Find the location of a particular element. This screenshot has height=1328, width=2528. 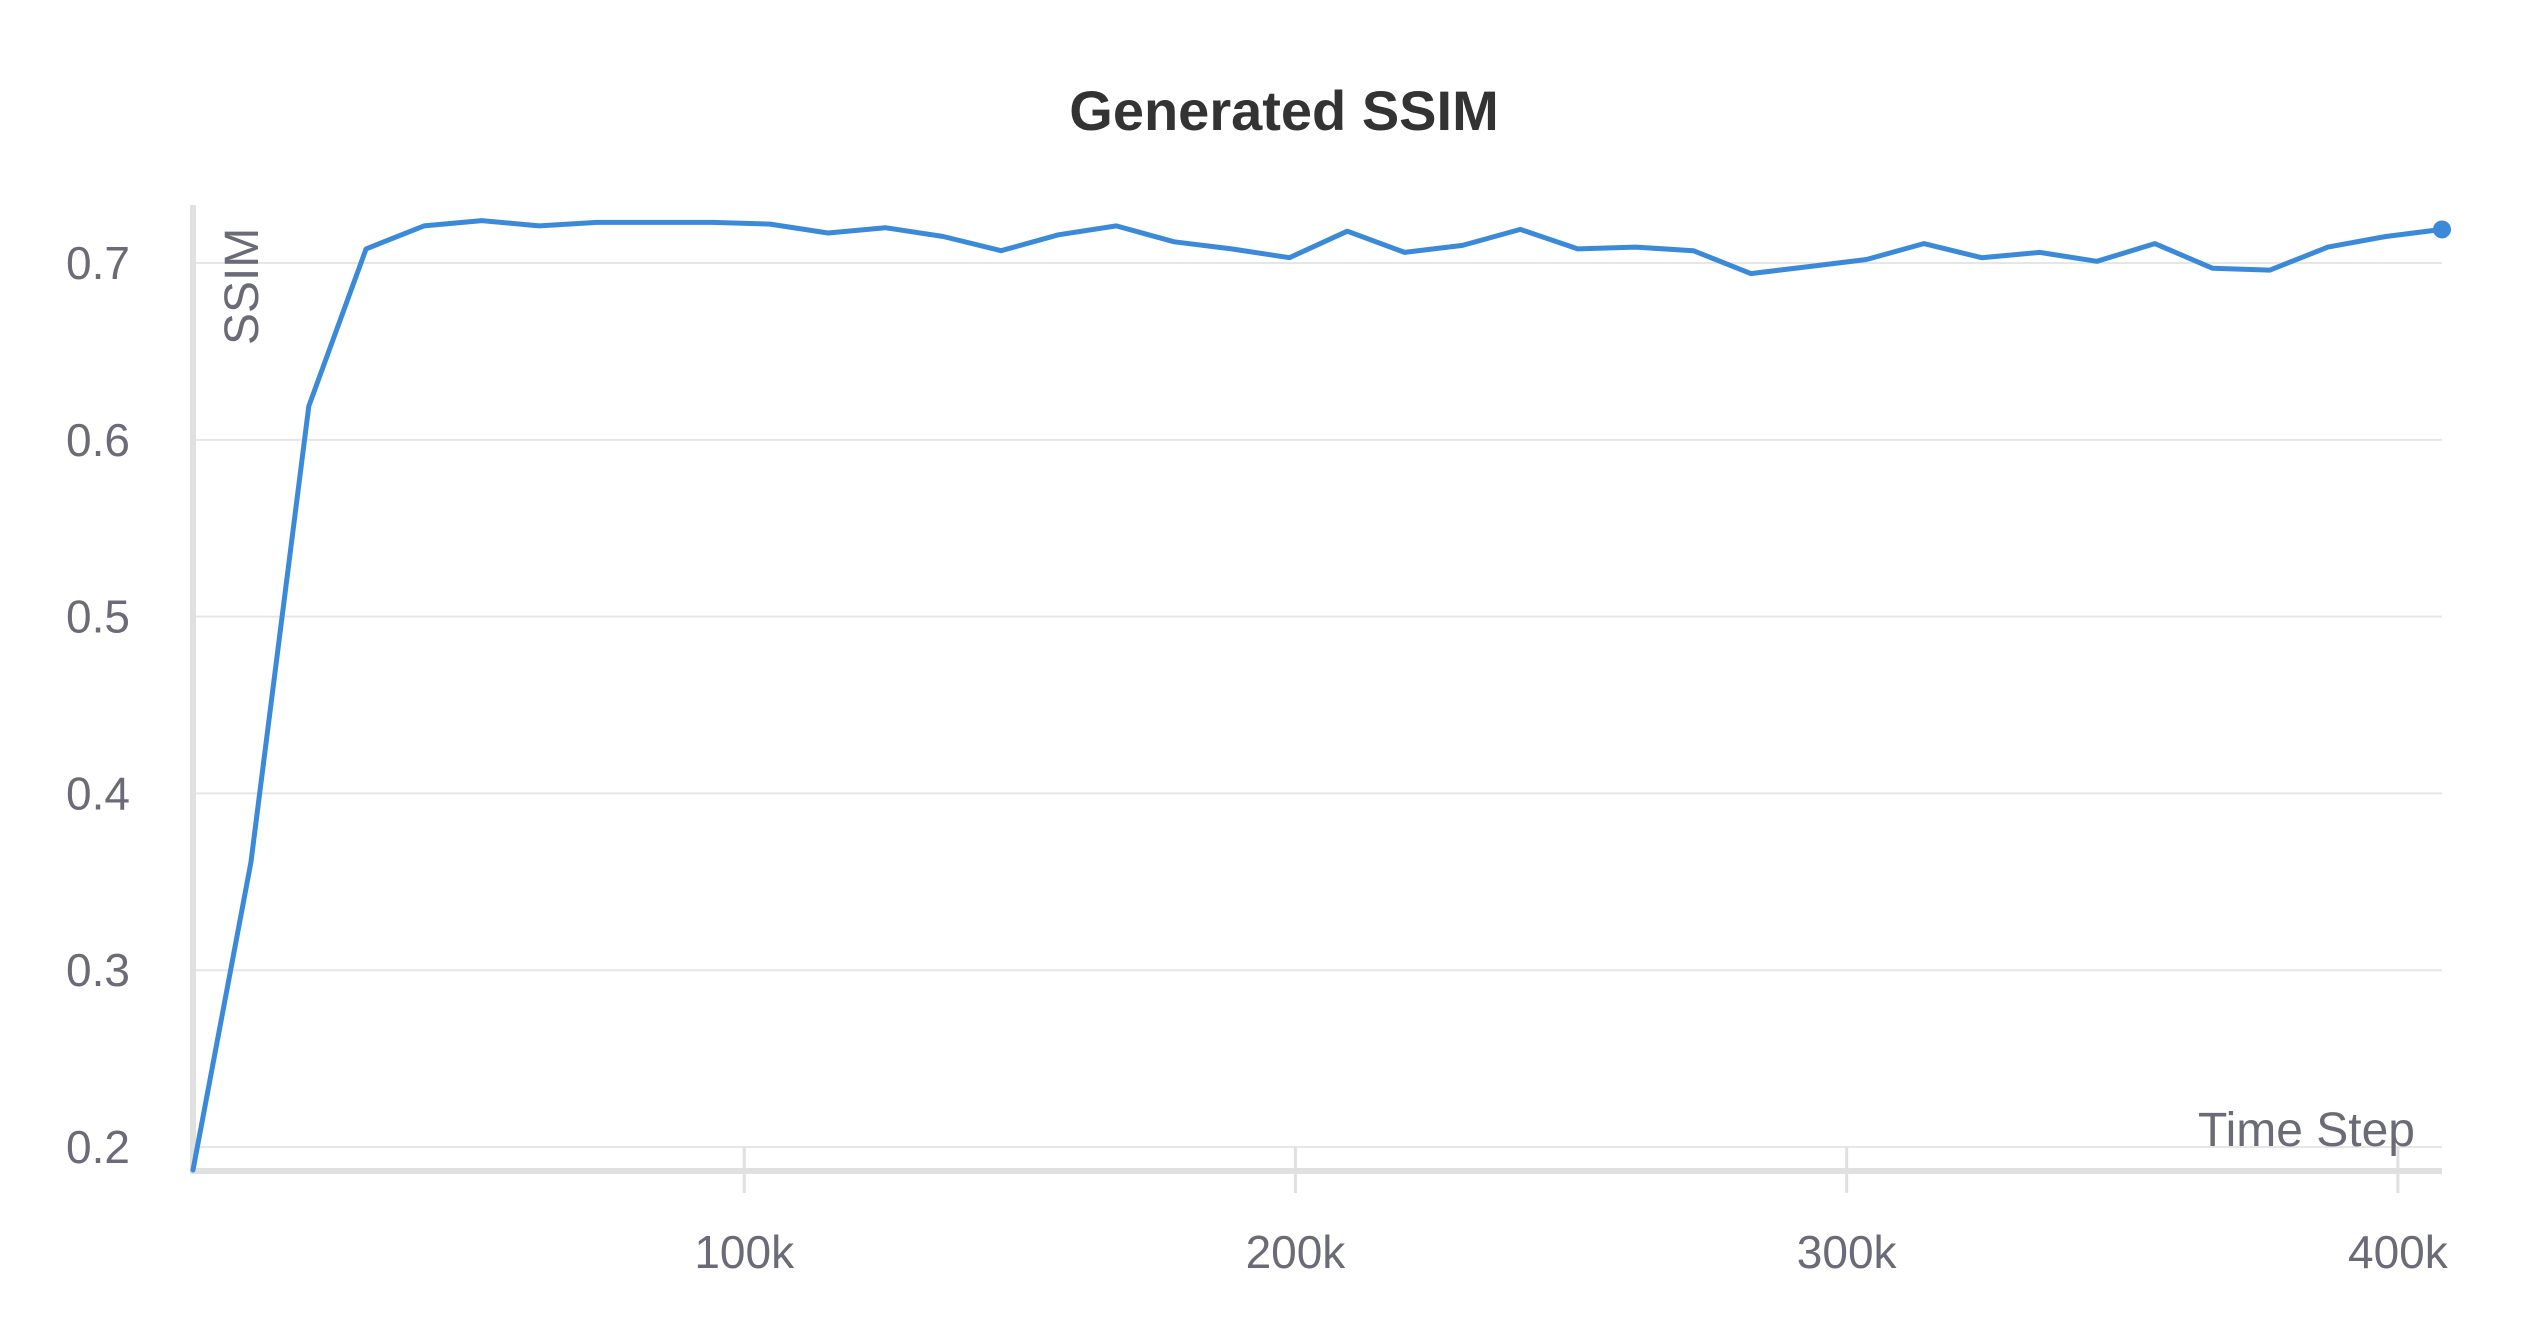

y-tick-label: 0.4 is located at coordinates (98, 793).